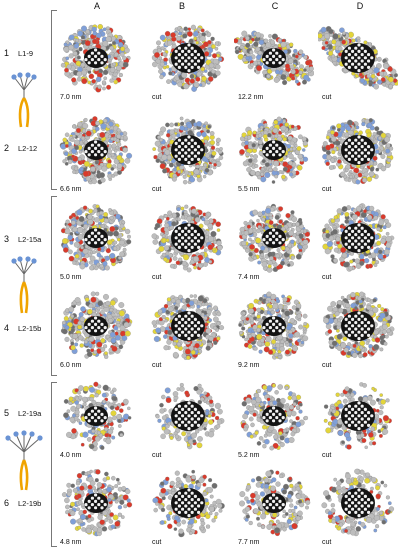 Image resolution: width=400 pixels, height=550 pixels. What do you see at coordinates (7, 148) in the screenshot?
I see `row-number-2: 2` at bounding box center [7, 148].